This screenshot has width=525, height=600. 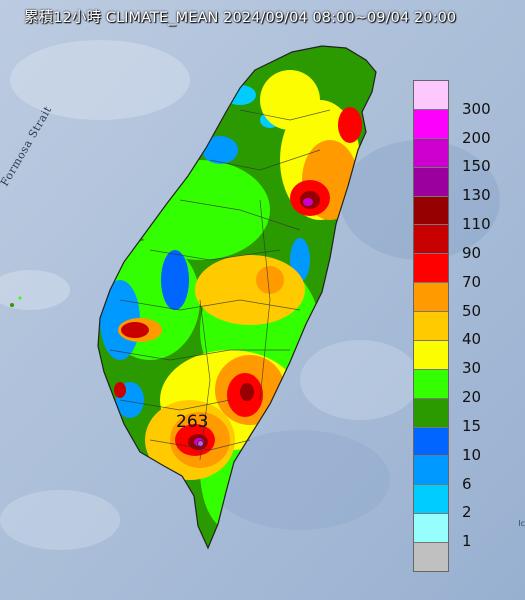 I want to click on legend-level-label: 70, so click(x=472, y=281).